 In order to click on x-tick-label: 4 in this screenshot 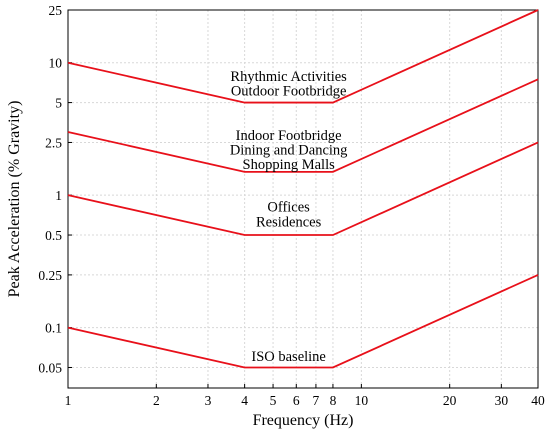, I will do `click(244, 400)`.